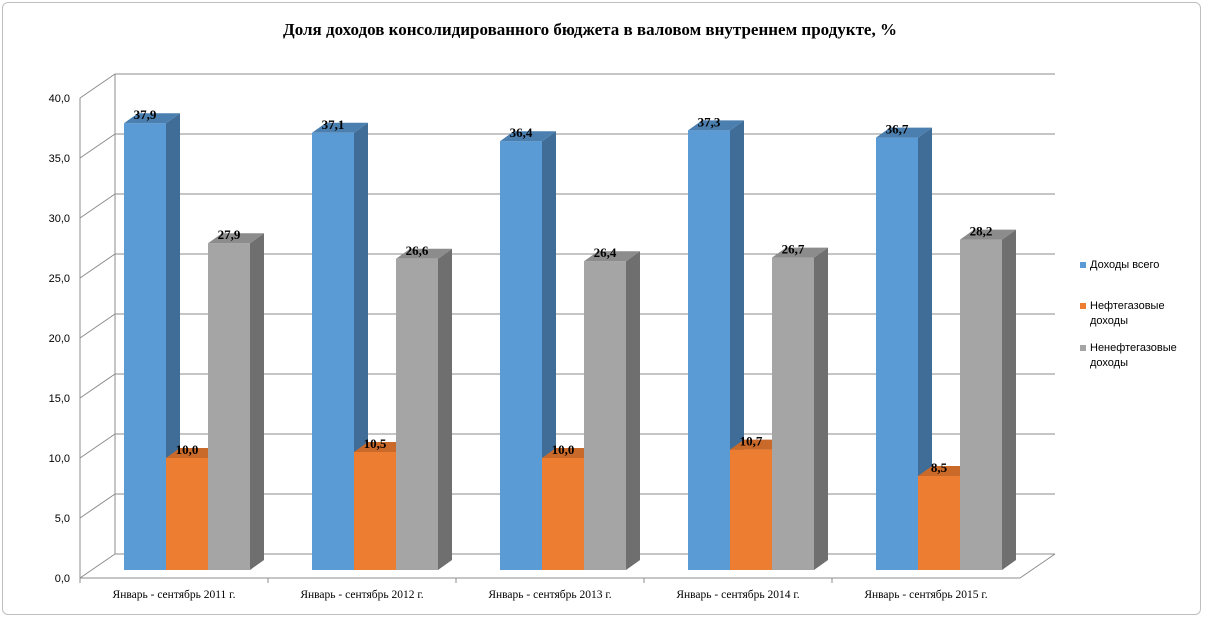 Image resolution: width=1205 pixels, height=619 pixels. I want to click on data-label: 8,5, so click(939, 467).